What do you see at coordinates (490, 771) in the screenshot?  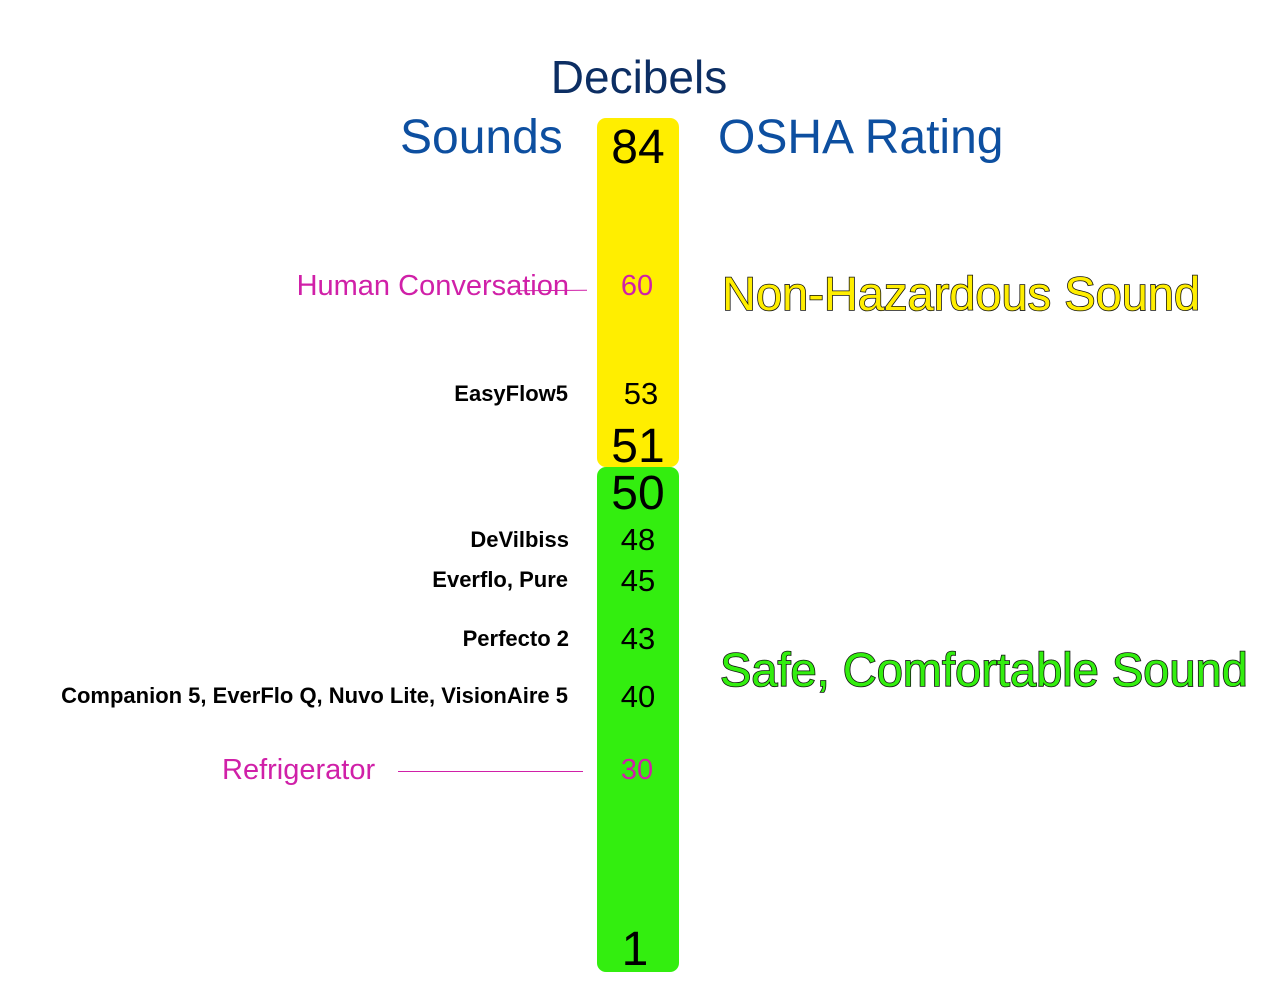 I see `connector-line` at bounding box center [490, 771].